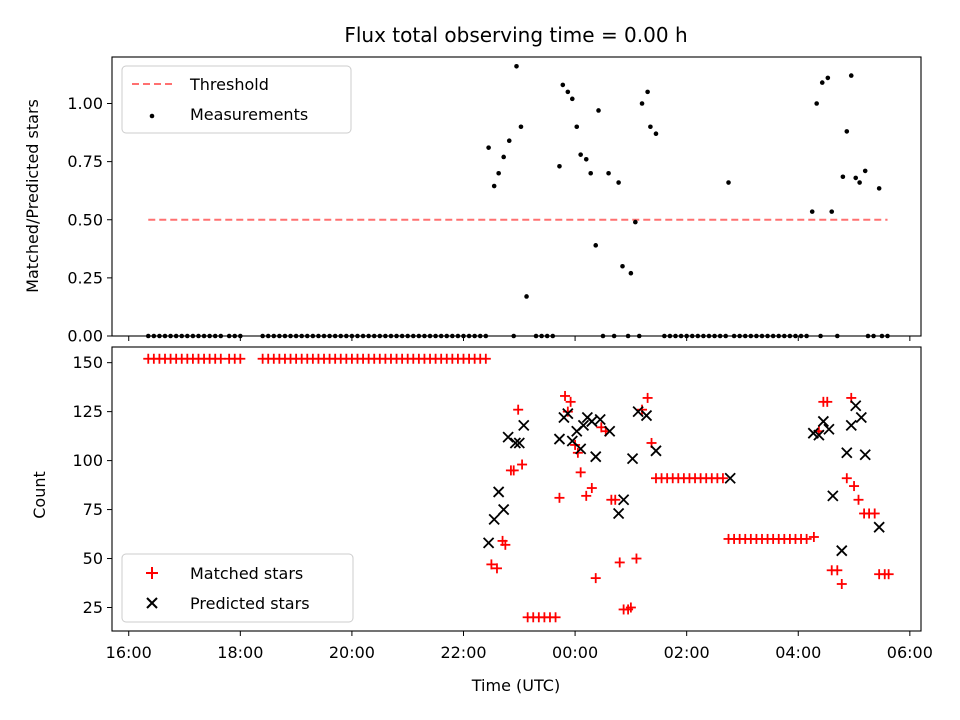  I want to click on bottom-y-tick-label: 50, so click(93, 558).